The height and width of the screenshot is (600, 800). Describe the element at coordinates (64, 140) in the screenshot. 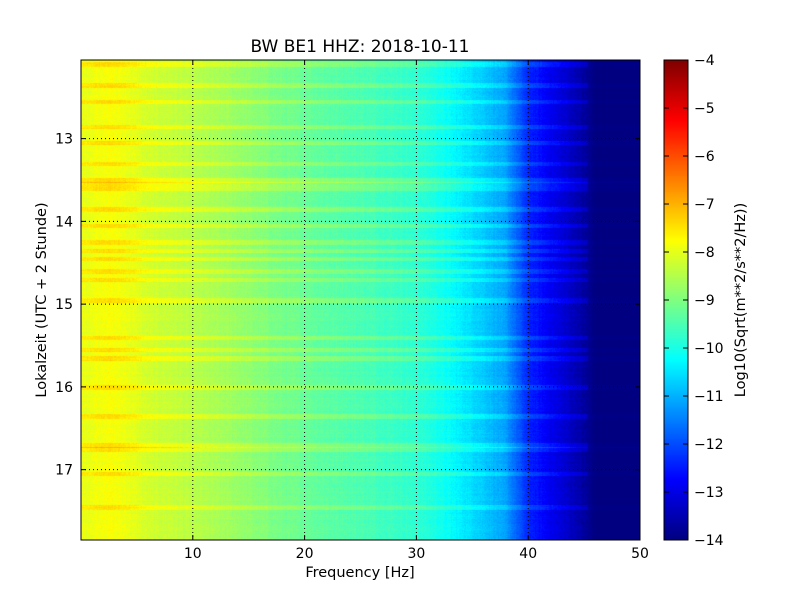

I see `y-tick-label: 13` at that location.